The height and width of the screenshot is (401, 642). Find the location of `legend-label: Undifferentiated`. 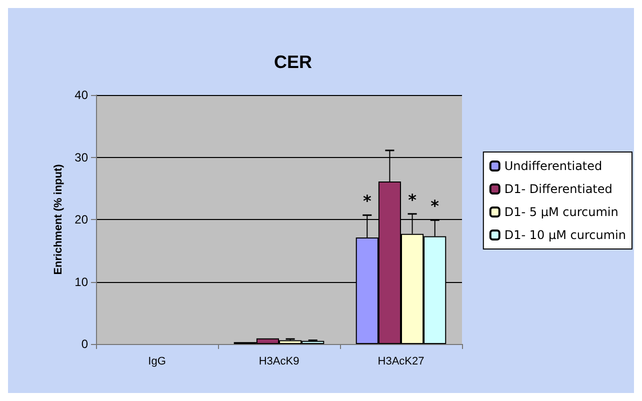

legend-label: Undifferentiated is located at coordinates (553, 166).